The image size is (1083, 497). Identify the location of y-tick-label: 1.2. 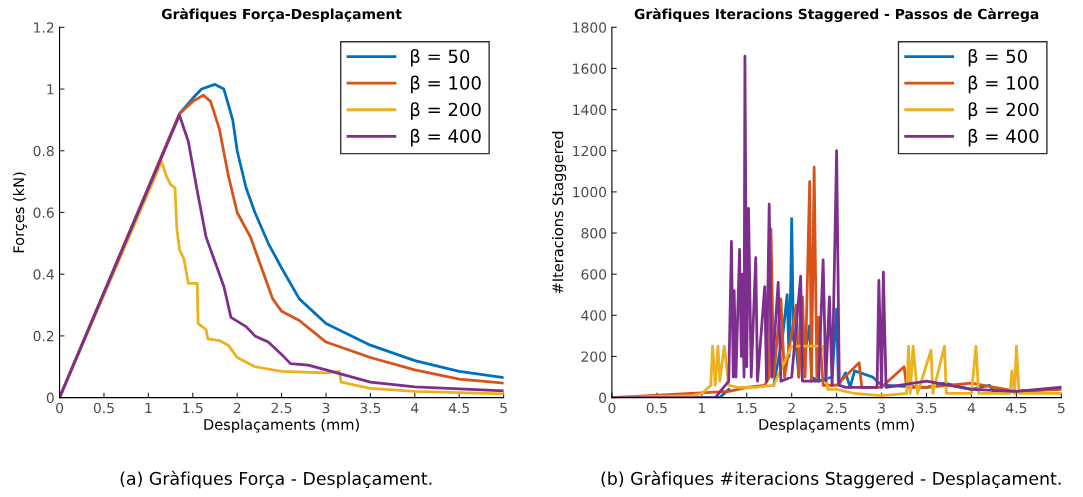
(44, 27).